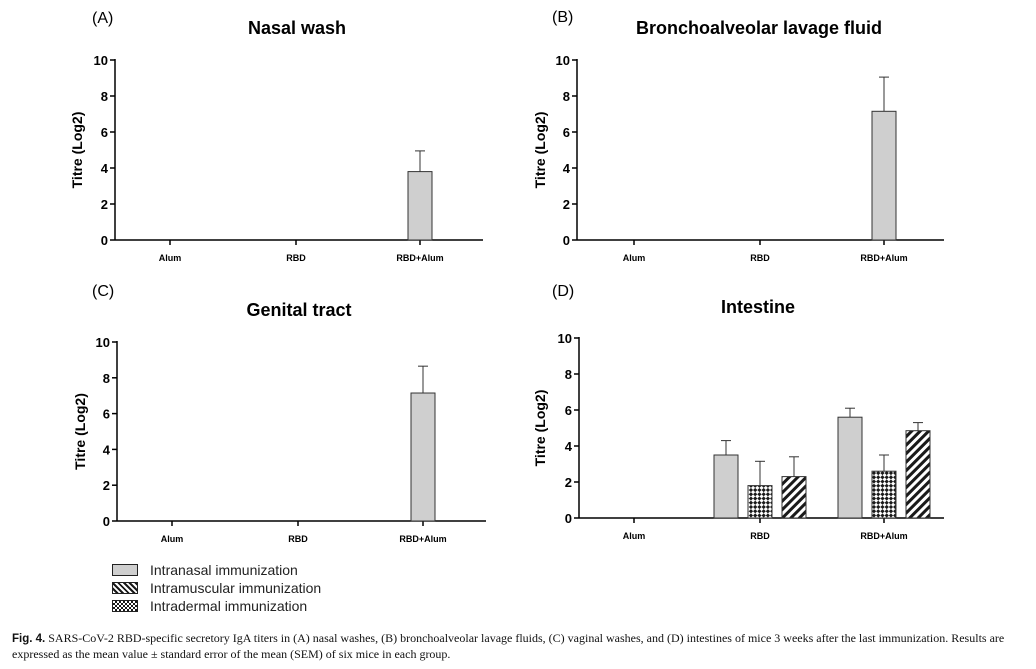 This screenshot has width=1036, height=669. Describe the element at coordinates (298, 310) in the screenshot. I see `chart-title: Genital tract` at that location.